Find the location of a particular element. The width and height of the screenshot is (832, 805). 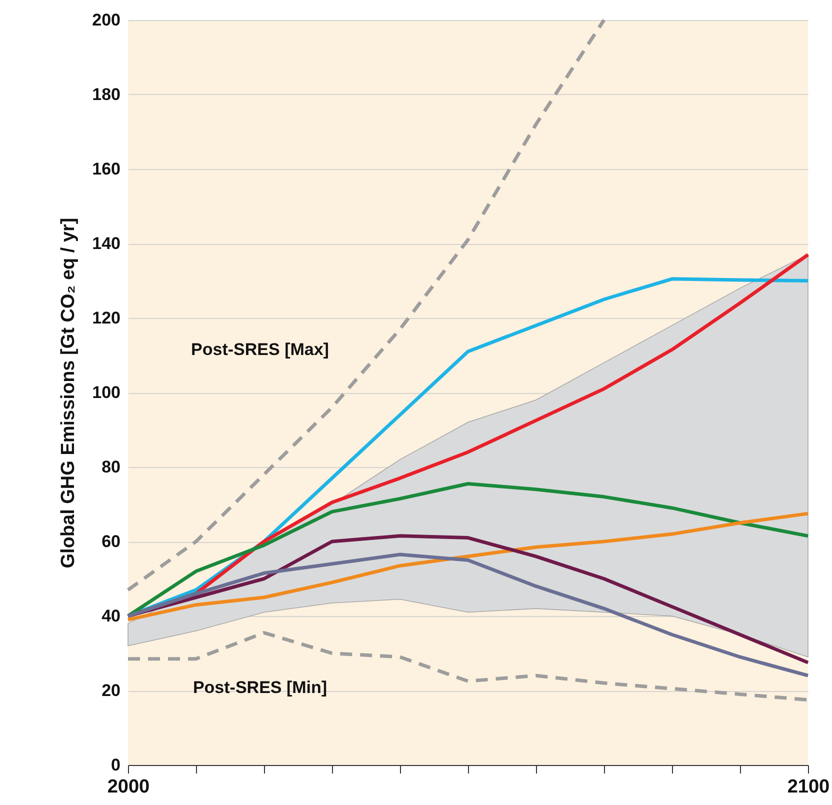

y-tick-label: 200 is located at coordinates (106, 20).